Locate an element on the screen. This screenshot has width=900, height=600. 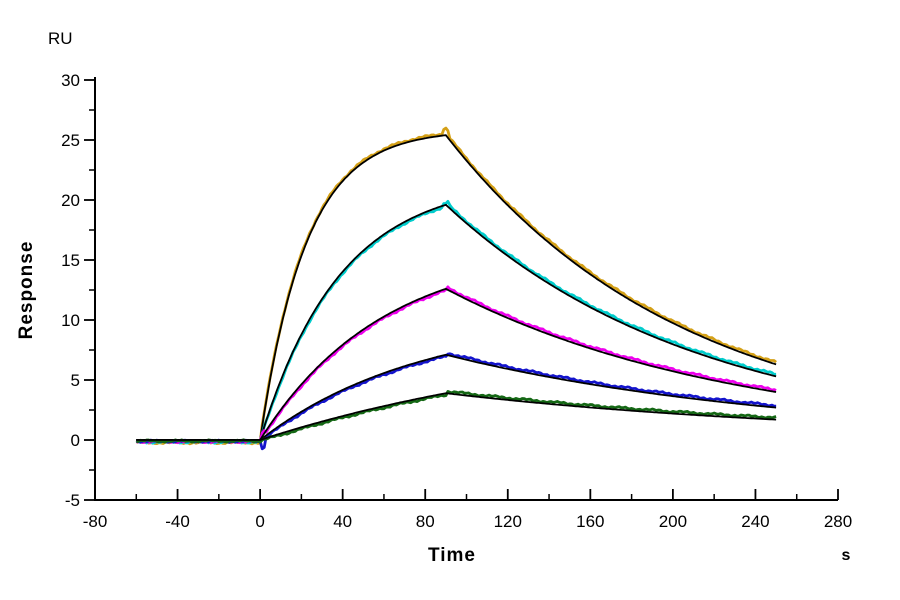
sensorgram-lowest-conc-fit-line is located at coordinates (456, 416).